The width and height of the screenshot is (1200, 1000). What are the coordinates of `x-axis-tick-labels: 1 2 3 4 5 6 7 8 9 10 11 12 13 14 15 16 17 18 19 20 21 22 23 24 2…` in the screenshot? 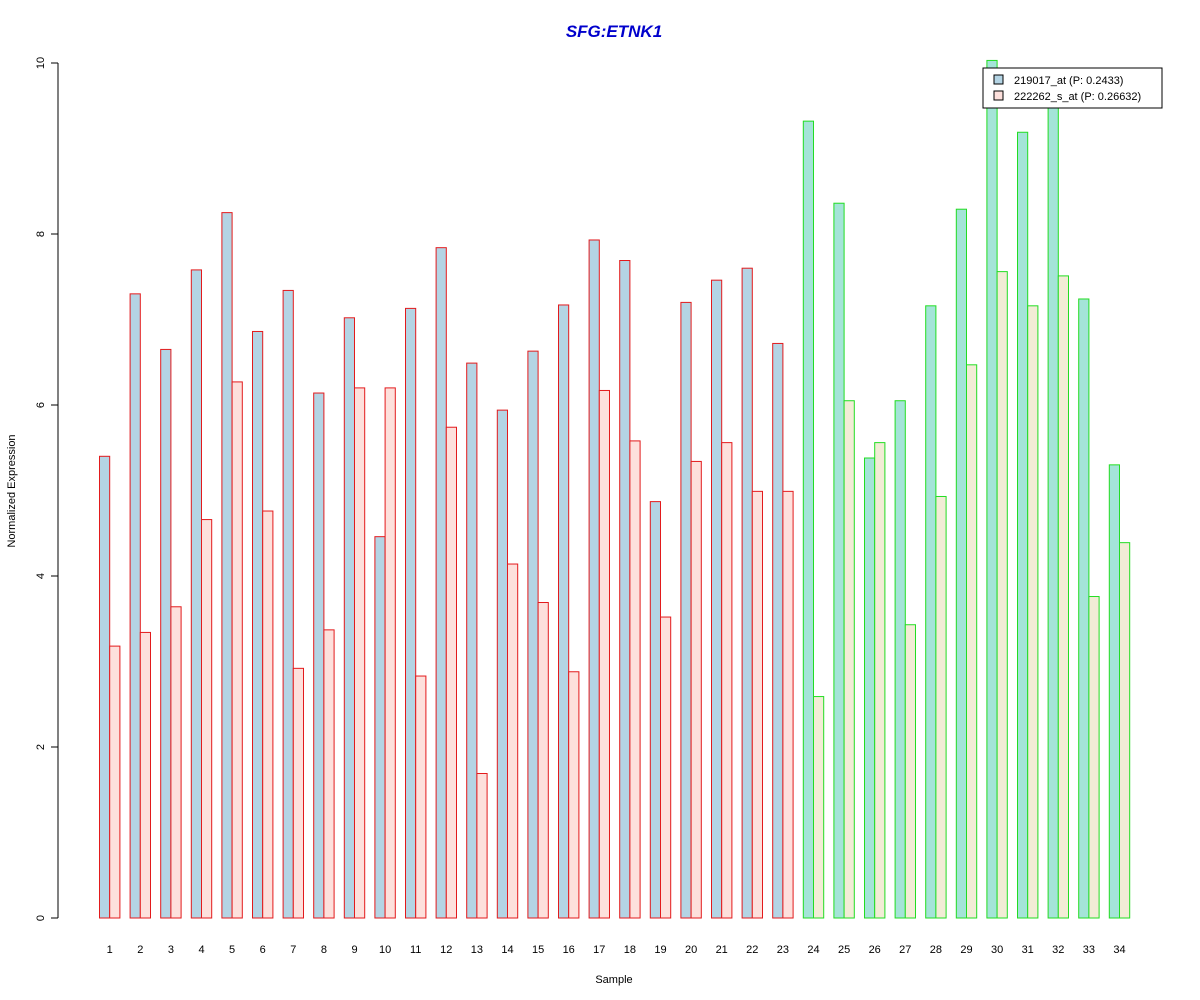 It's located at (616, 950).